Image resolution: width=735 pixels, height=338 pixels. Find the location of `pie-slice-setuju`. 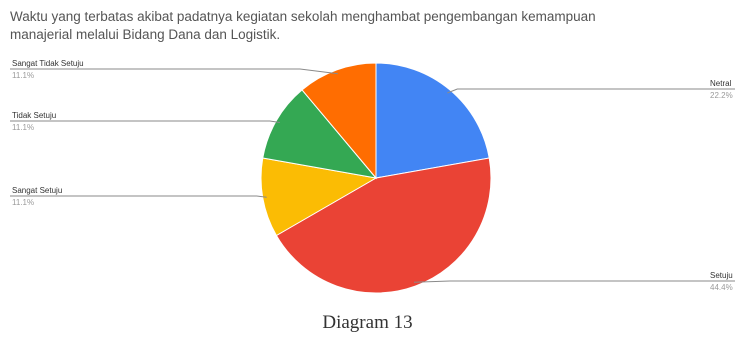

pie-slice-setuju is located at coordinates (383, 225).